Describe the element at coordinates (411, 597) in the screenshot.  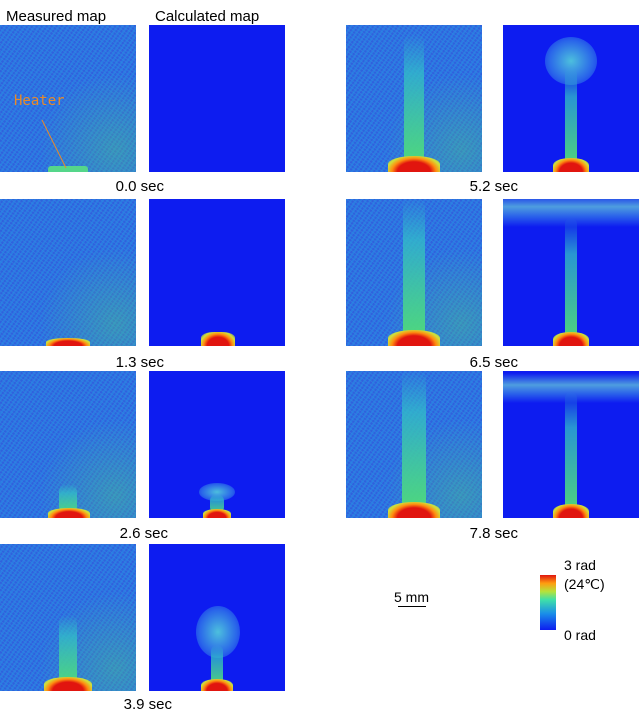
I see `scale-bar-label: 5 mm` at that location.